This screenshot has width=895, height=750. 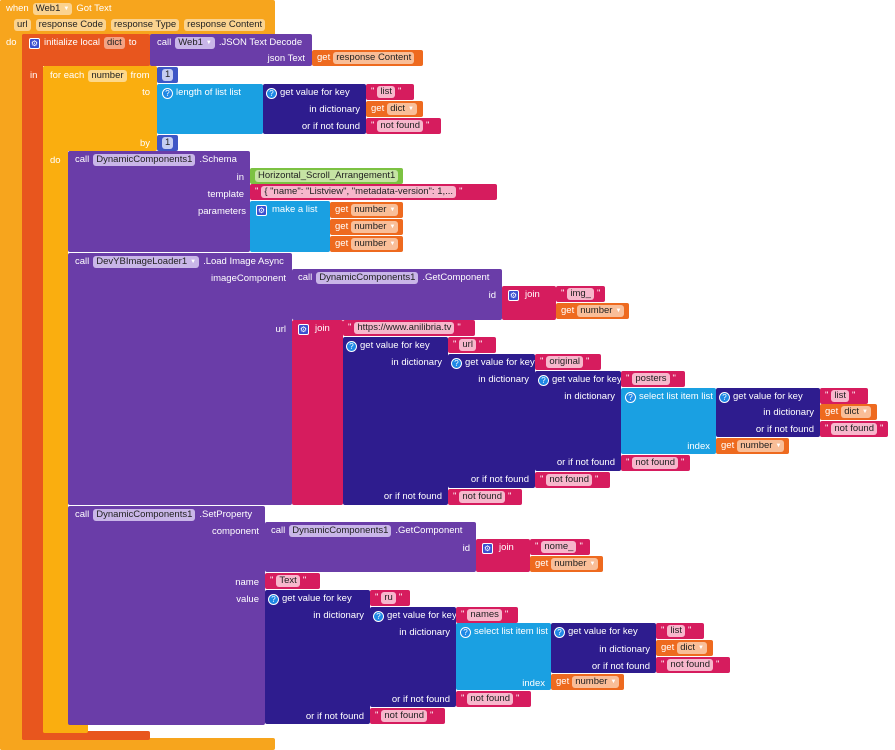 I want to click on schema-call-block, so click(x=159, y=201).